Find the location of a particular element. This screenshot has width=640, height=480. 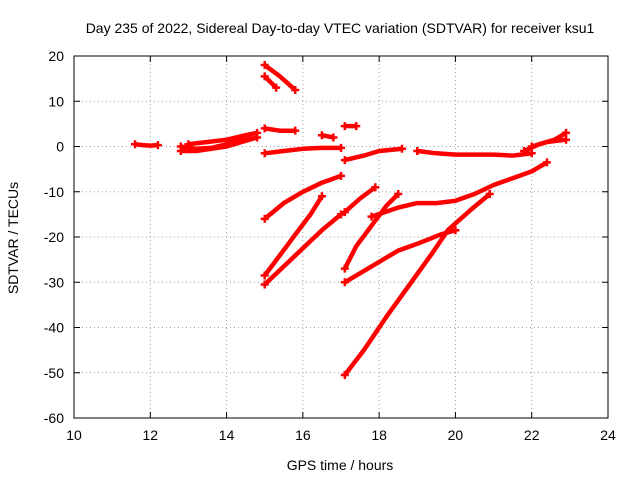

y-tick-label: -40 is located at coordinates (54, 328).